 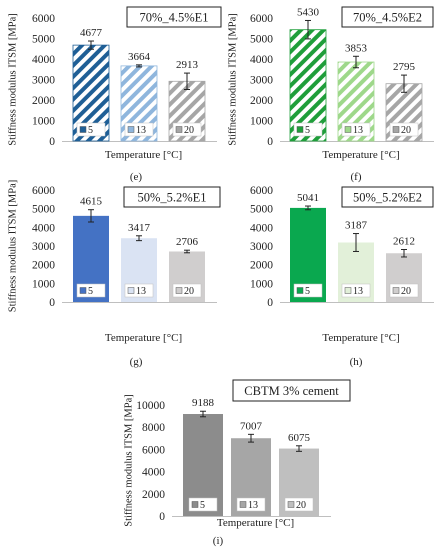 I want to click on data-label: 3664, so click(x=139, y=57).